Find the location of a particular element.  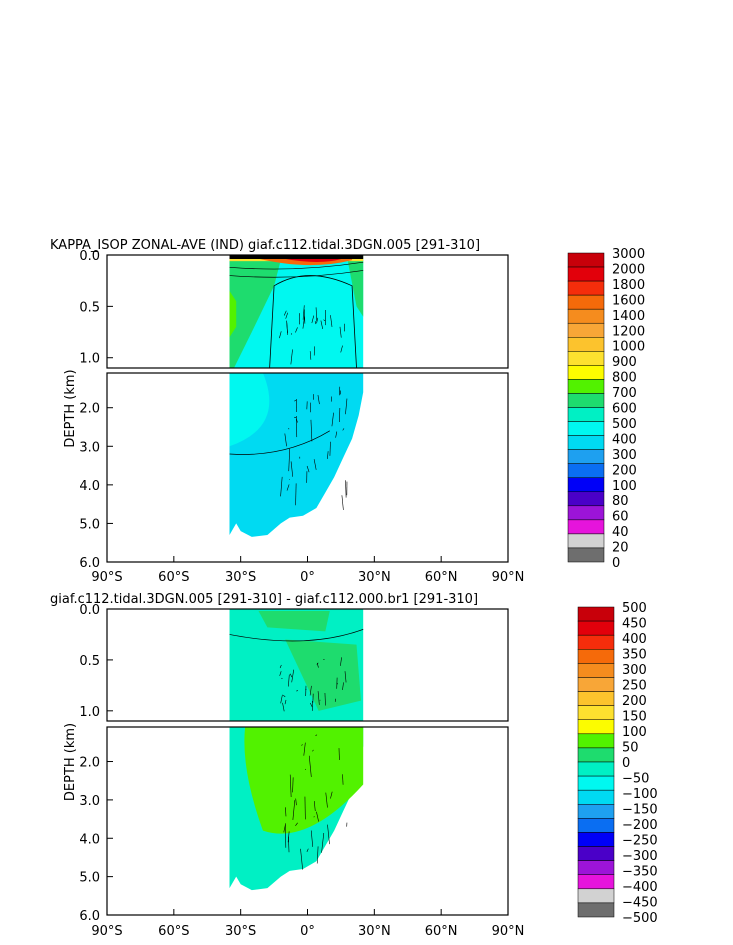

colorbar-label: −350 is located at coordinates (640, 872).